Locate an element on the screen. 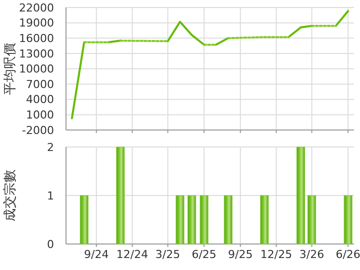 This screenshot has width=360, height=270. x-tick-label: 9/25 is located at coordinates (240, 254).